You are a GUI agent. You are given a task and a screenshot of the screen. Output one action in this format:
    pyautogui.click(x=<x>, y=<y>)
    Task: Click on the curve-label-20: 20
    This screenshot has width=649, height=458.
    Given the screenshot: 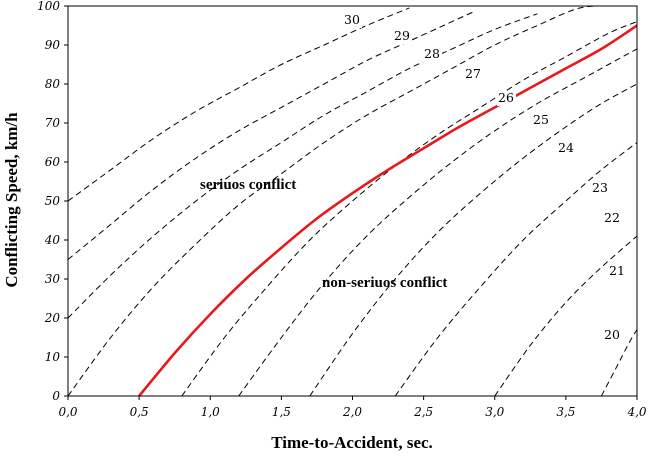 What is the action you would take?
    pyautogui.click(x=612, y=334)
    